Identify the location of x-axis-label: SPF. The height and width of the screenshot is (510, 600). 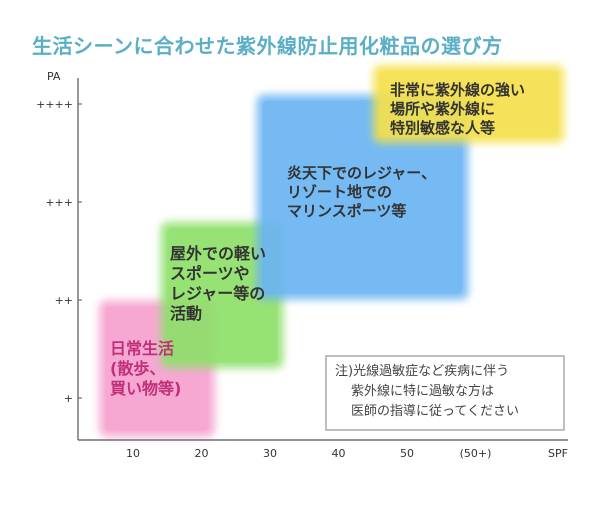
(558, 453).